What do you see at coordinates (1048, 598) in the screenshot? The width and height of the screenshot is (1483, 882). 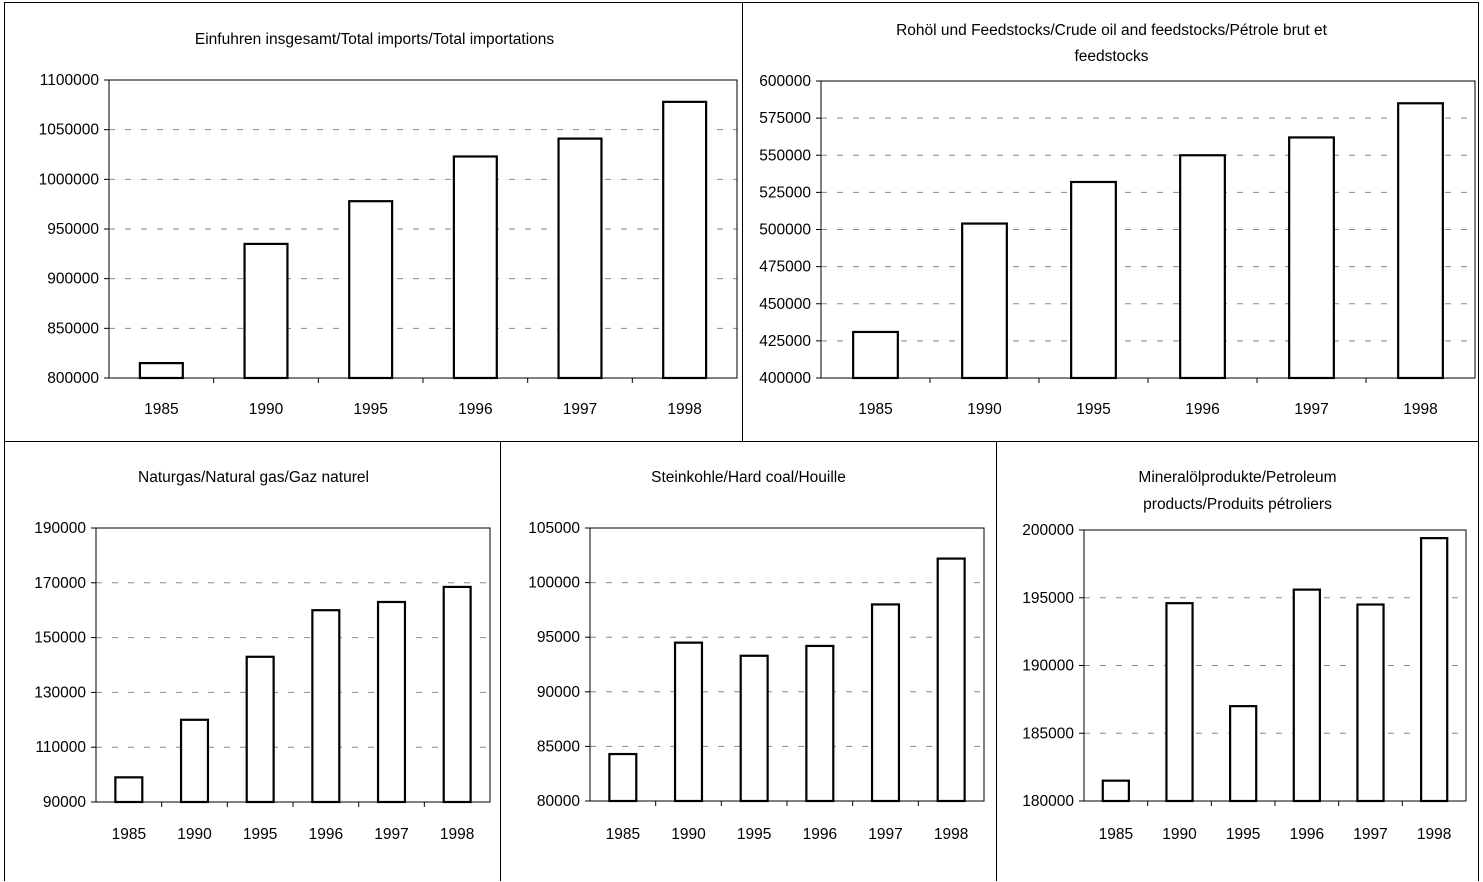 I see `y-tick-label: 195000` at bounding box center [1048, 598].